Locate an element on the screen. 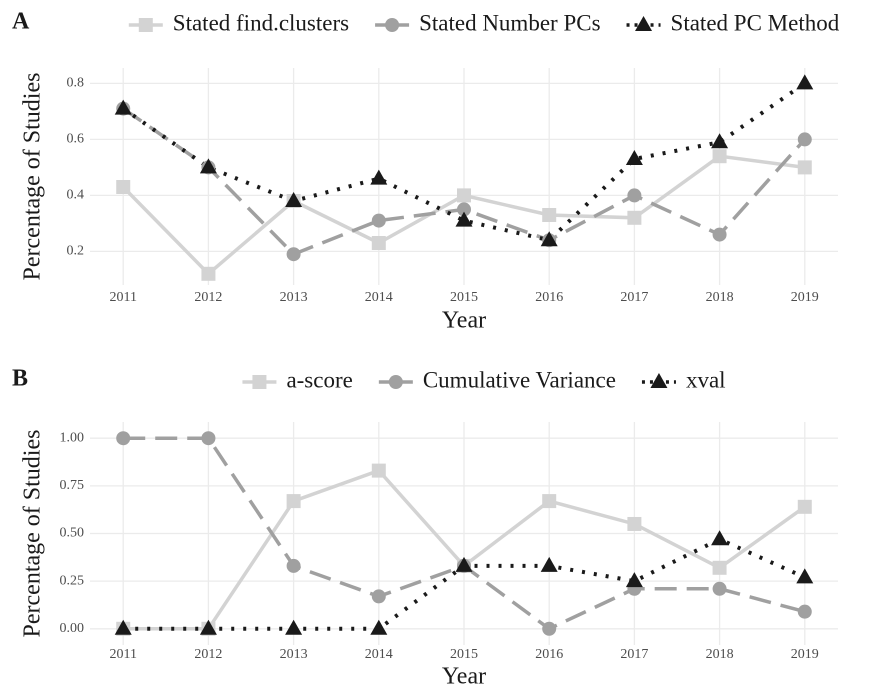 The height and width of the screenshot is (689, 872). legend-label: a-score is located at coordinates (319, 379).